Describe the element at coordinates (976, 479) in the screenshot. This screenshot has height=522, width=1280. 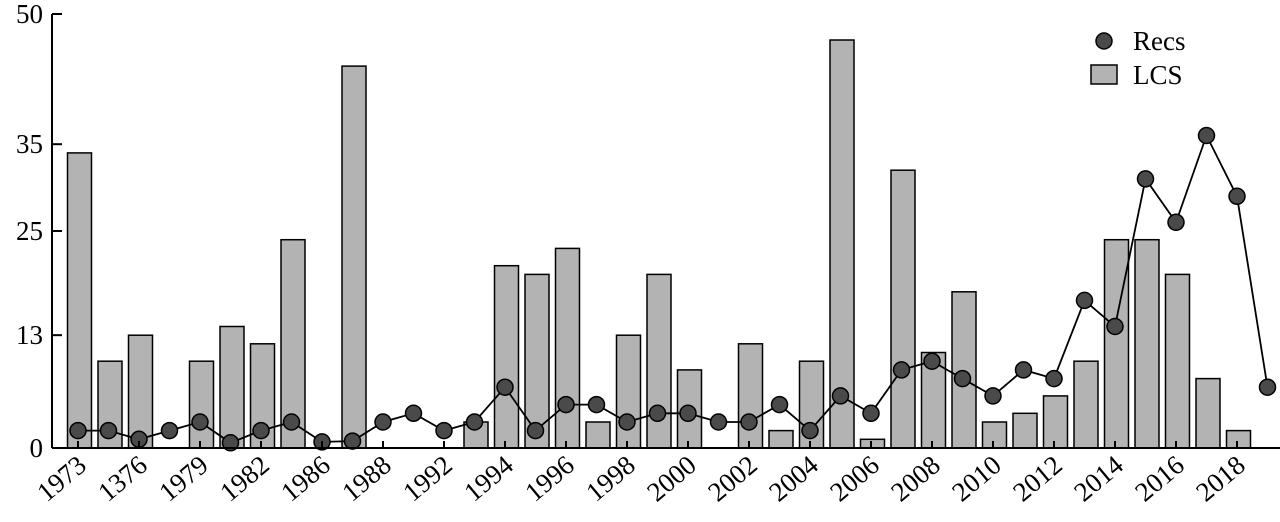
I see `x-tick-label: 2010` at that location.